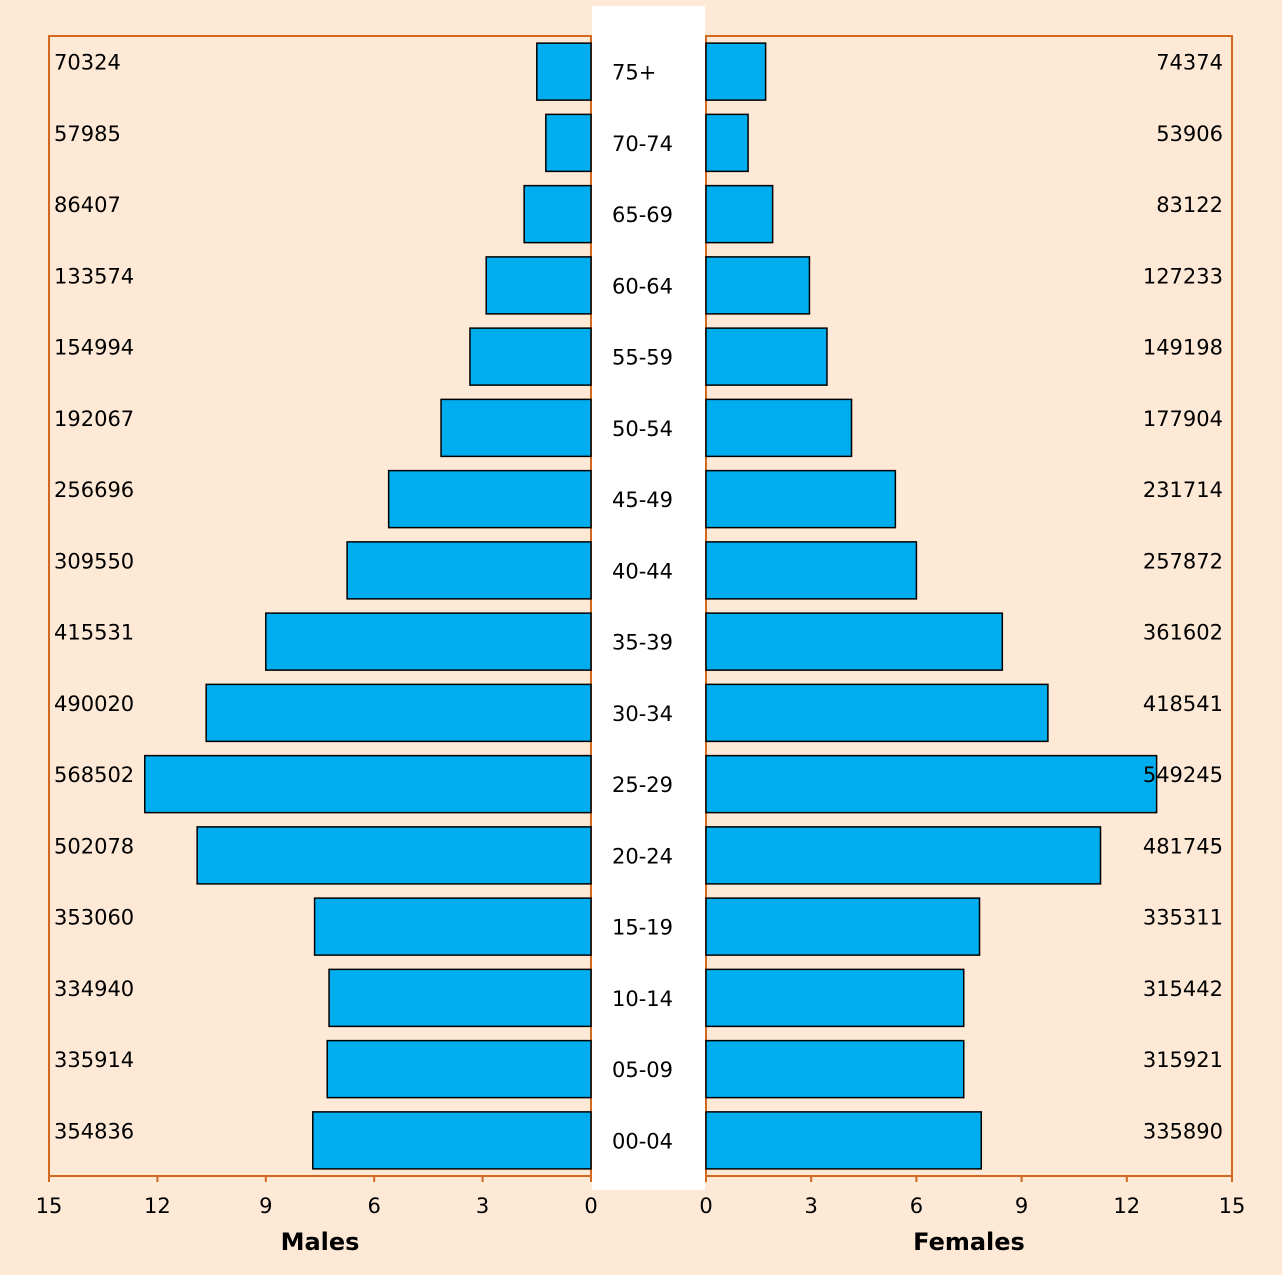  Describe the element at coordinates (1183, 490) in the screenshot. I see `female-count-label: 231714` at that location.